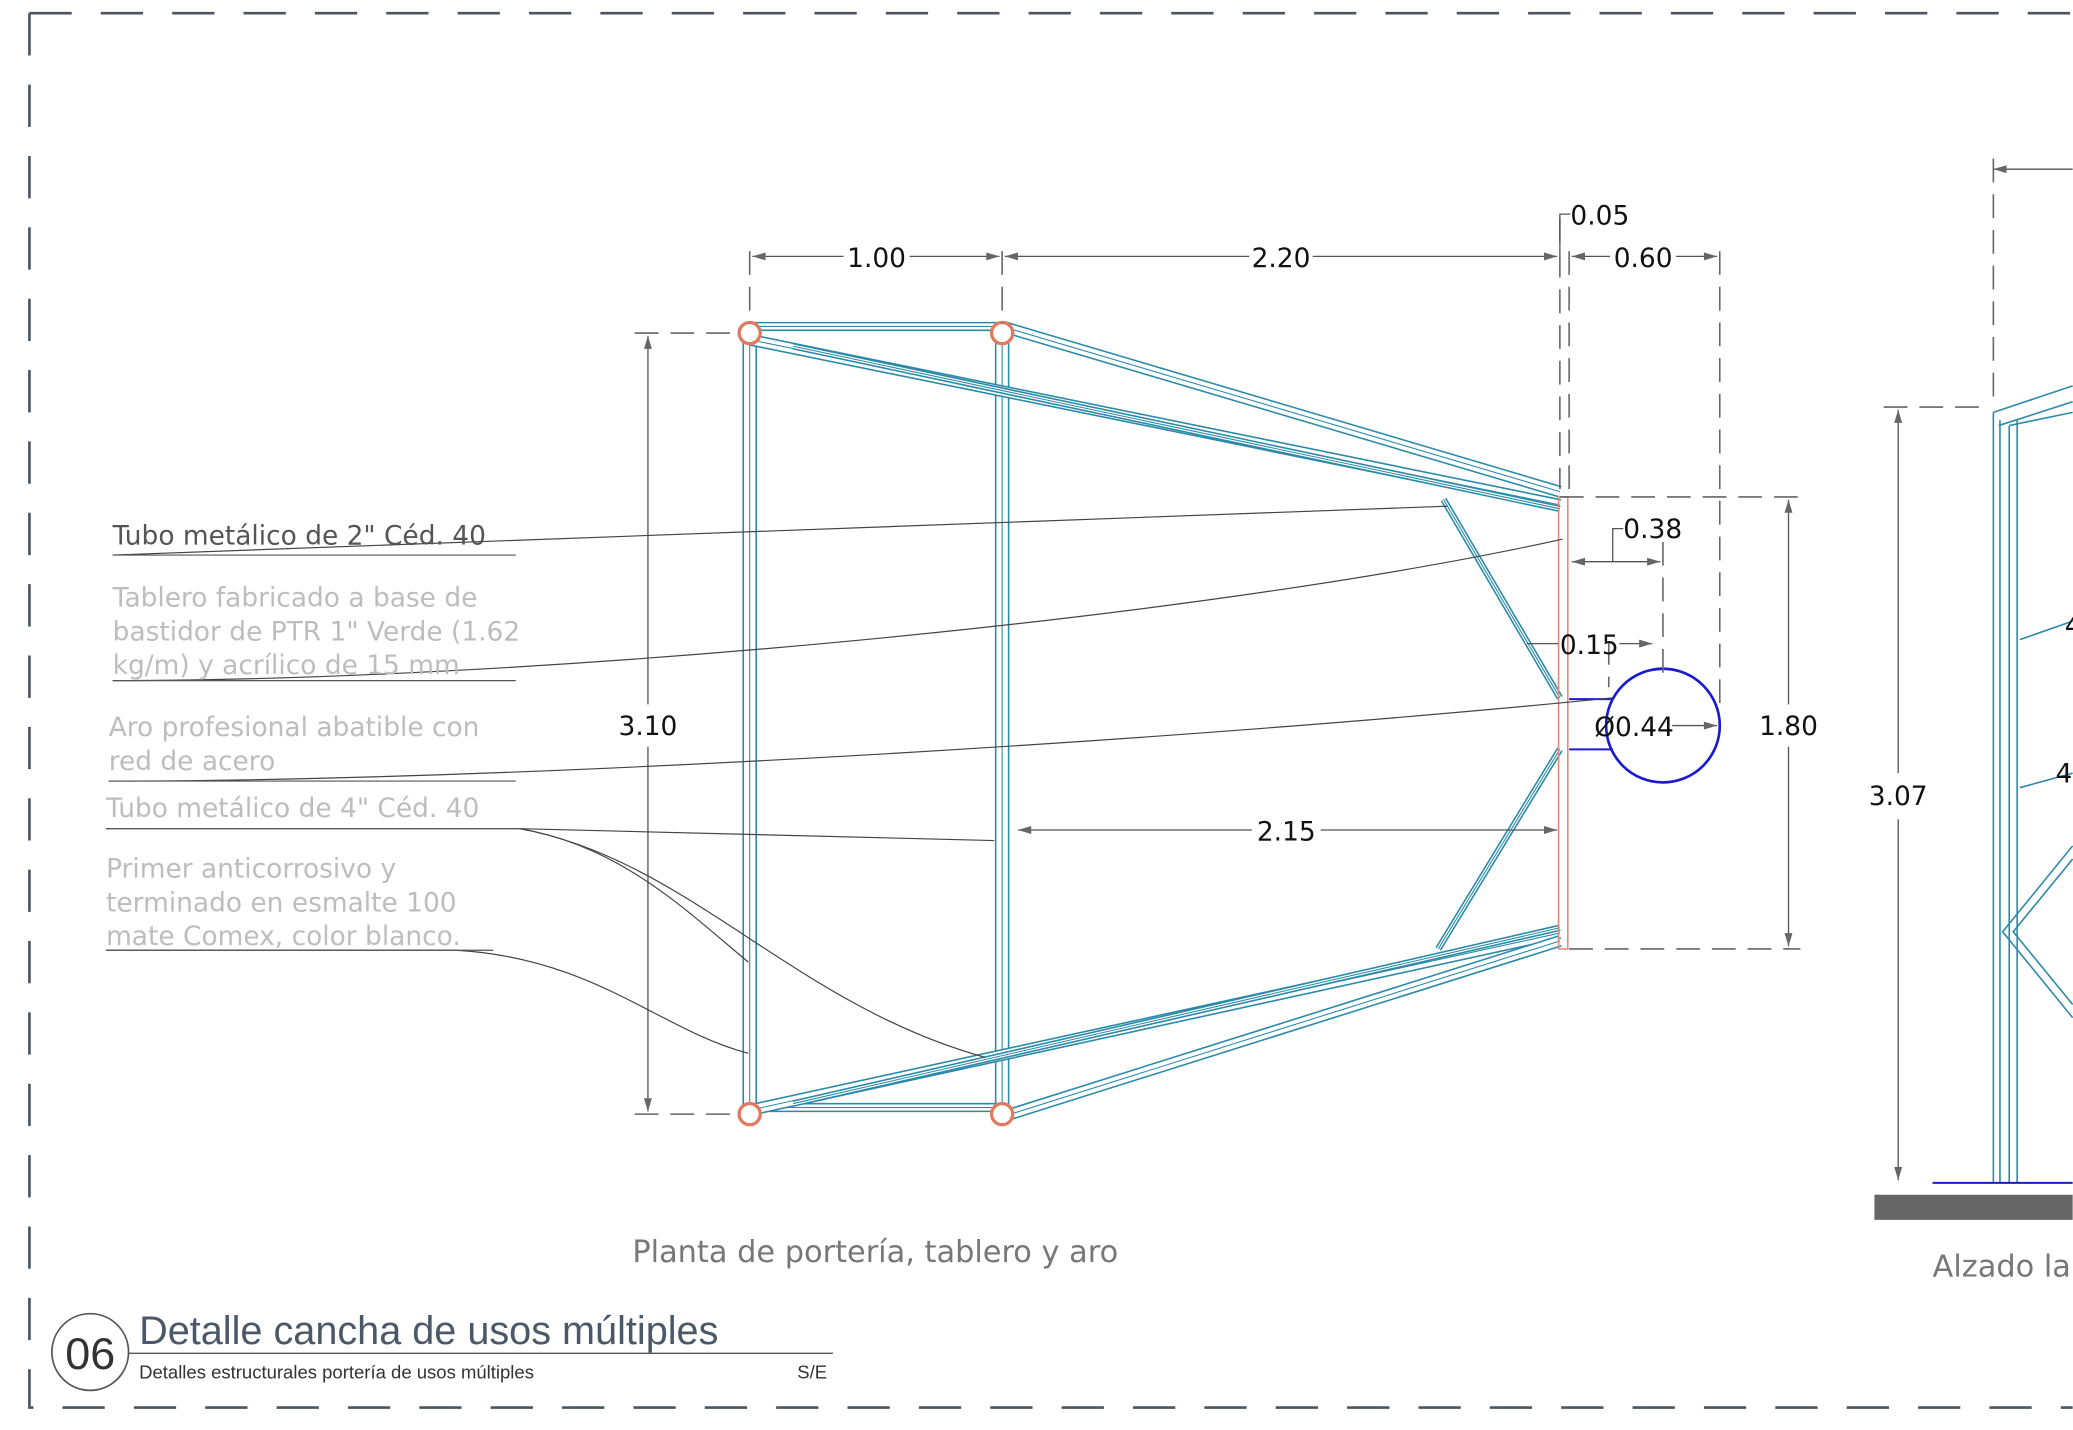 Image resolution: width=2073 pixels, height=1430 pixels. Describe the element at coordinates (1939, 283) in the screenshot. I see `elevation-extensions` at that location.